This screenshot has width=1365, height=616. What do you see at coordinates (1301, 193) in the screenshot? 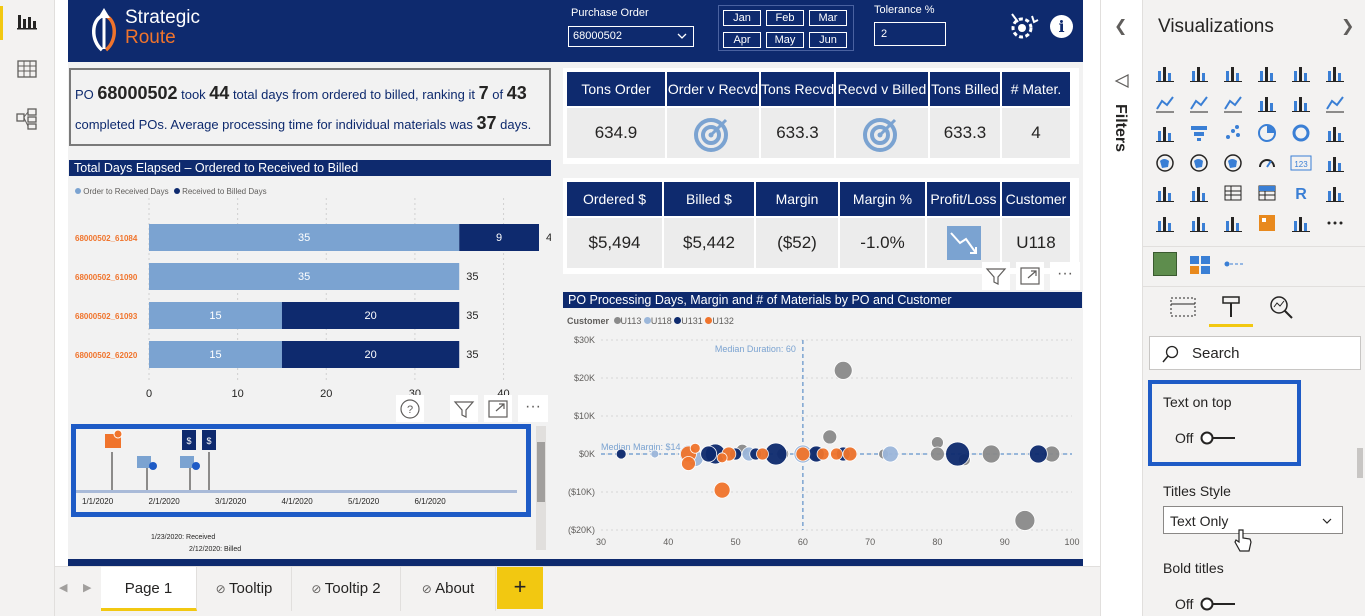
I see `r-visual-icon: R` at bounding box center [1301, 193].